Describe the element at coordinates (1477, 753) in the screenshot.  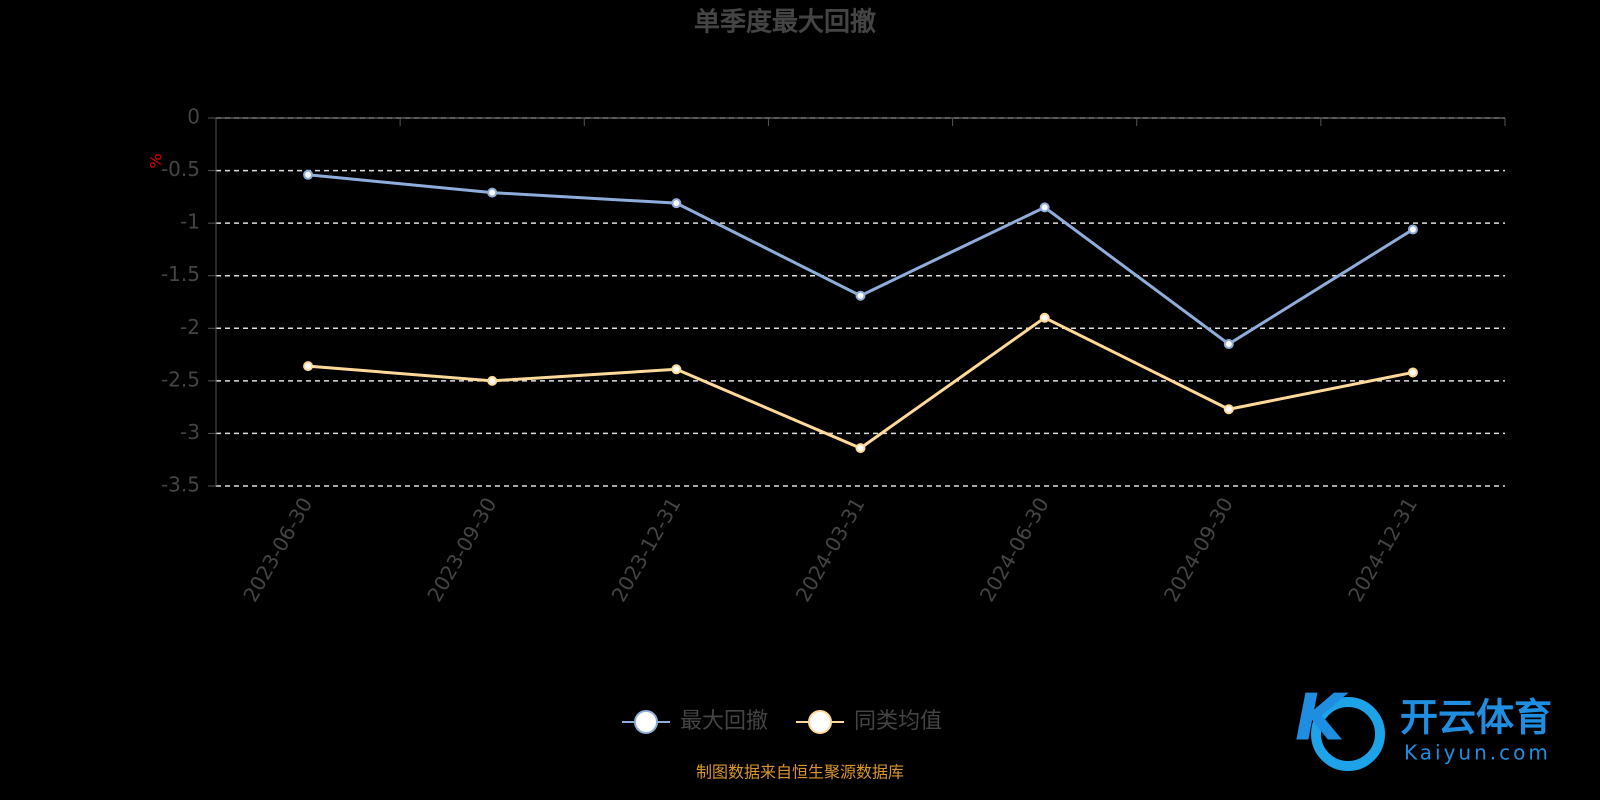
I see `watermark-url: Kaiyun.com` at that location.